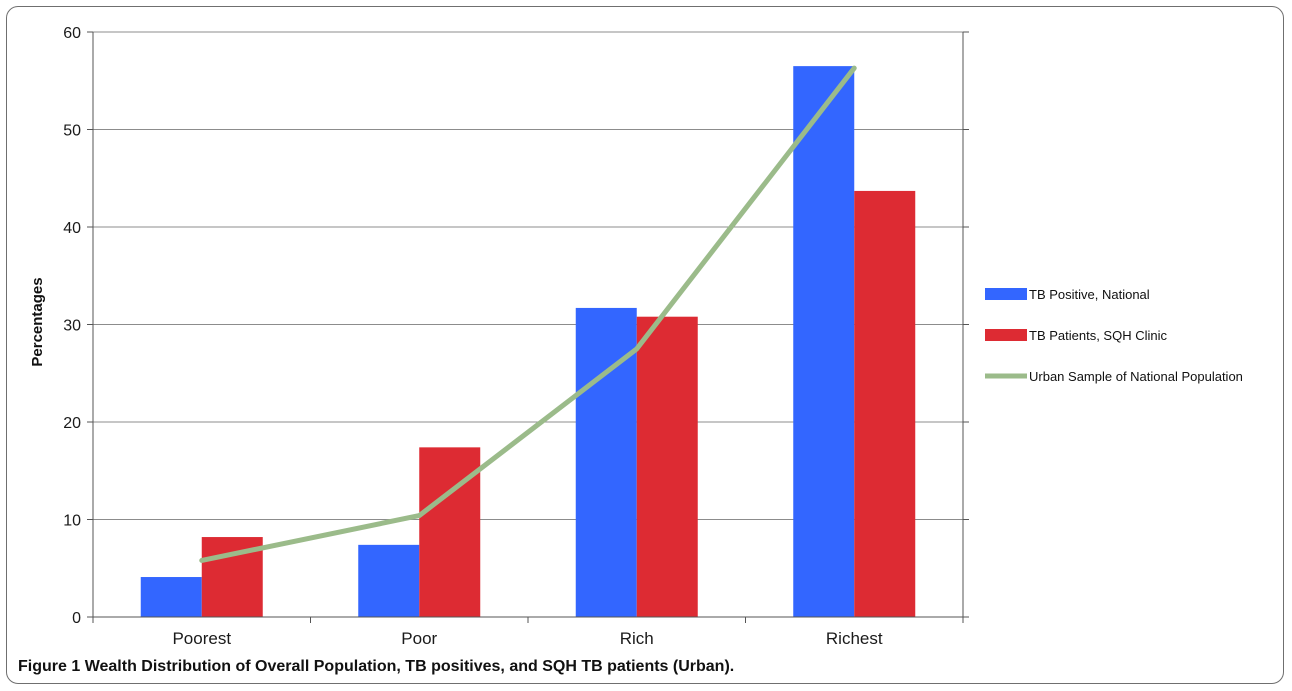 The image size is (1292, 691). What do you see at coordinates (824, 341) in the screenshot?
I see `bar-richest-tb-positive` at bounding box center [824, 341].